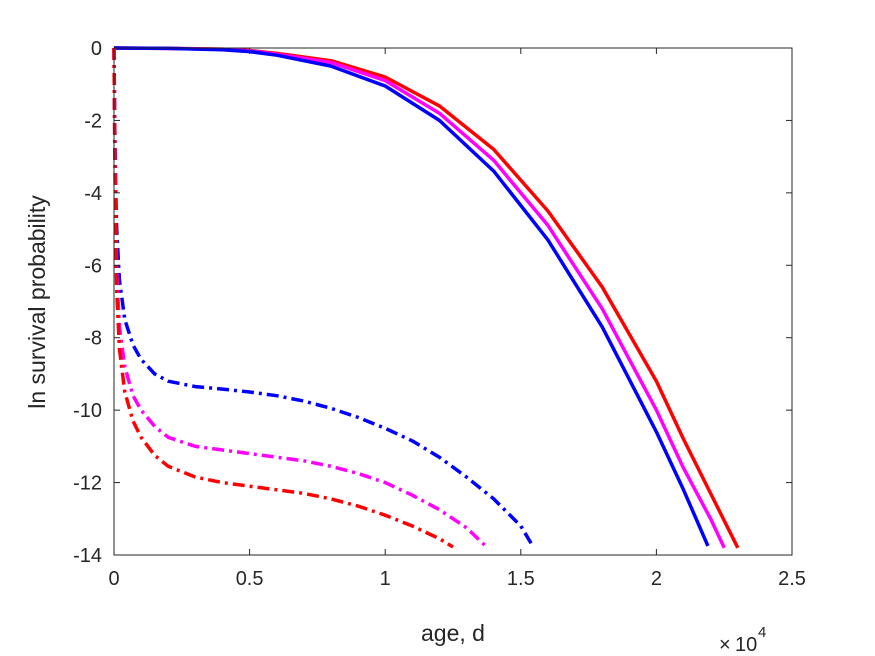 The height and width of the screenshot is (656, 875). I want to click on x-tick-label: 1.5, so click(521, 579).